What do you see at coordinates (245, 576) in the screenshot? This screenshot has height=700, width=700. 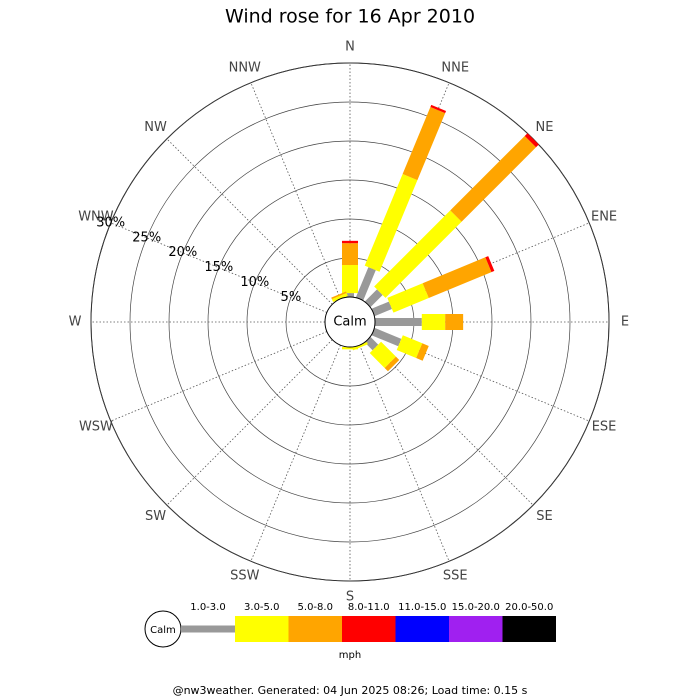 I see `direction-label: SSW` at bounding box center [245, 576].